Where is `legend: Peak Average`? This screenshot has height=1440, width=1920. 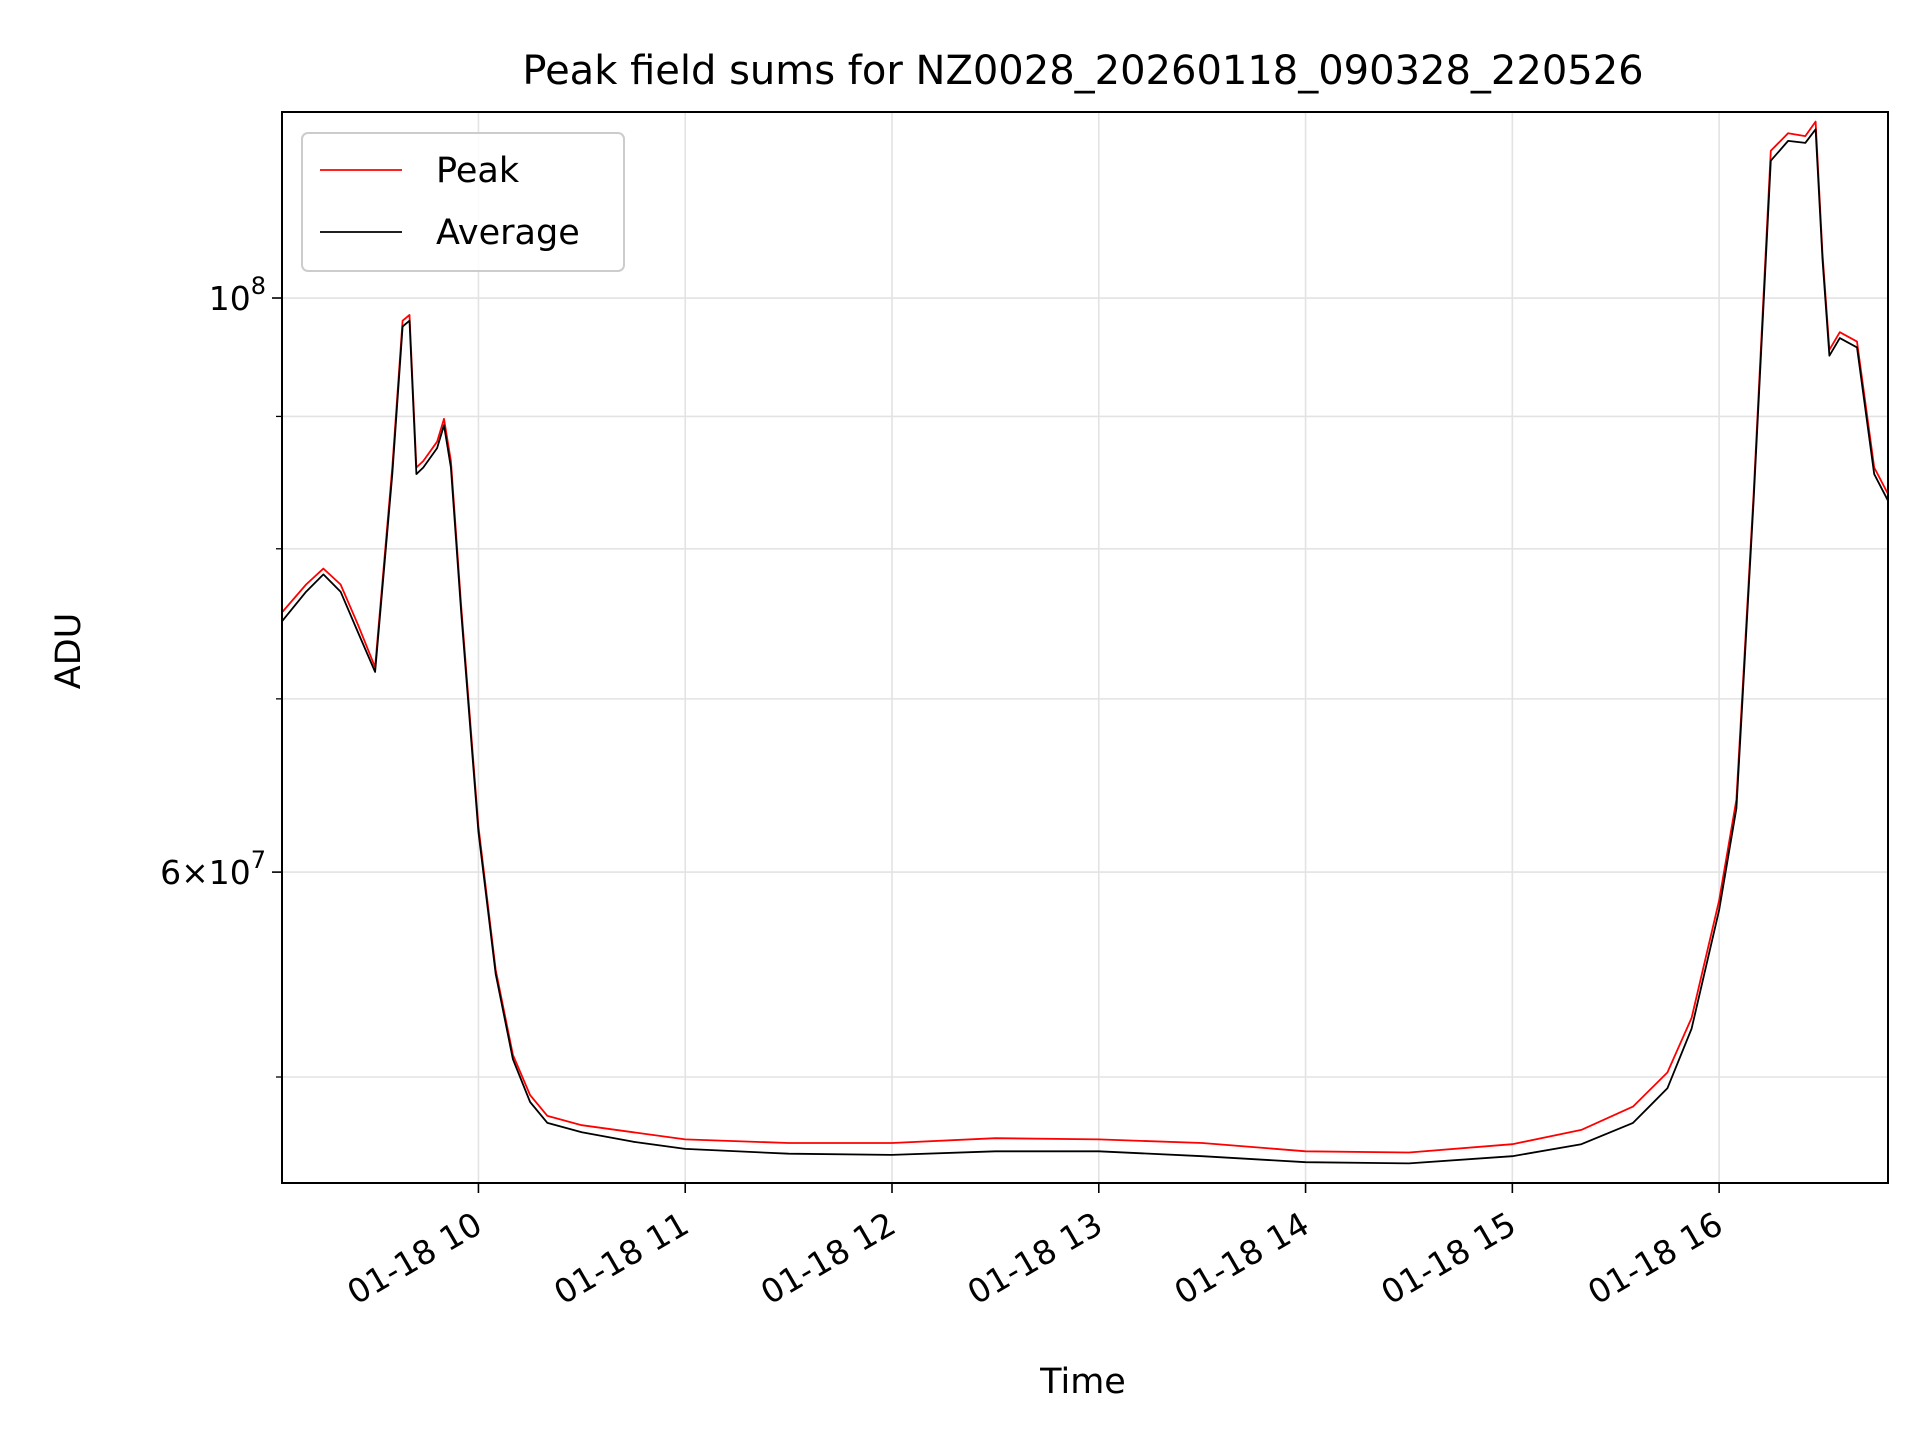
legend: Peak Average is located at coordinates (463, 202).